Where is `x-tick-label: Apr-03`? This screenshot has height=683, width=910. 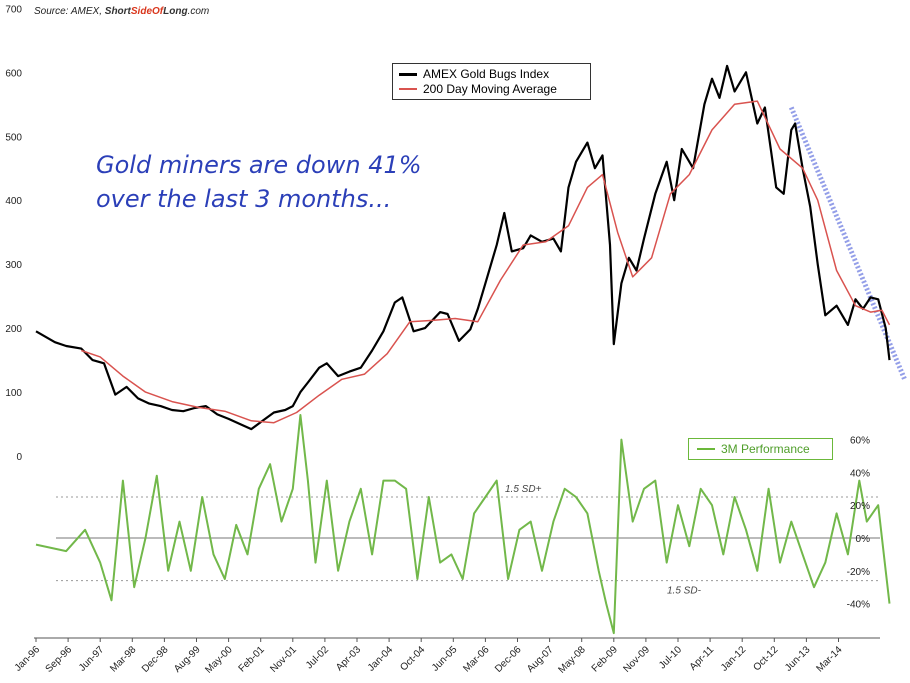 x-tick-label: Apr-03 is located at coordinates (348, 658).